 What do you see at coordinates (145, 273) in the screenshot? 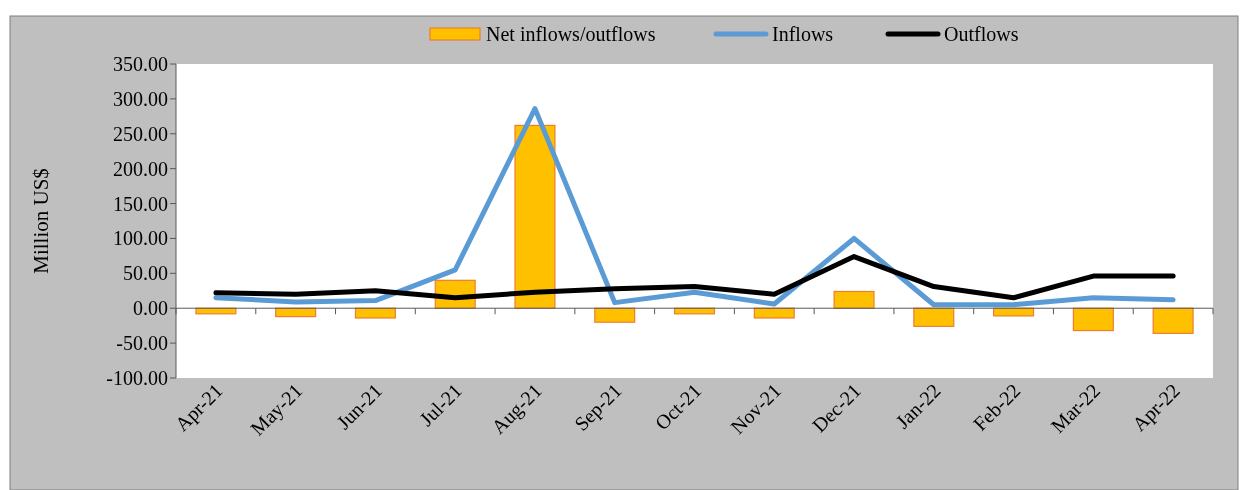
I see `y-tick-label: 50.00` at bounding box center [145, 273].